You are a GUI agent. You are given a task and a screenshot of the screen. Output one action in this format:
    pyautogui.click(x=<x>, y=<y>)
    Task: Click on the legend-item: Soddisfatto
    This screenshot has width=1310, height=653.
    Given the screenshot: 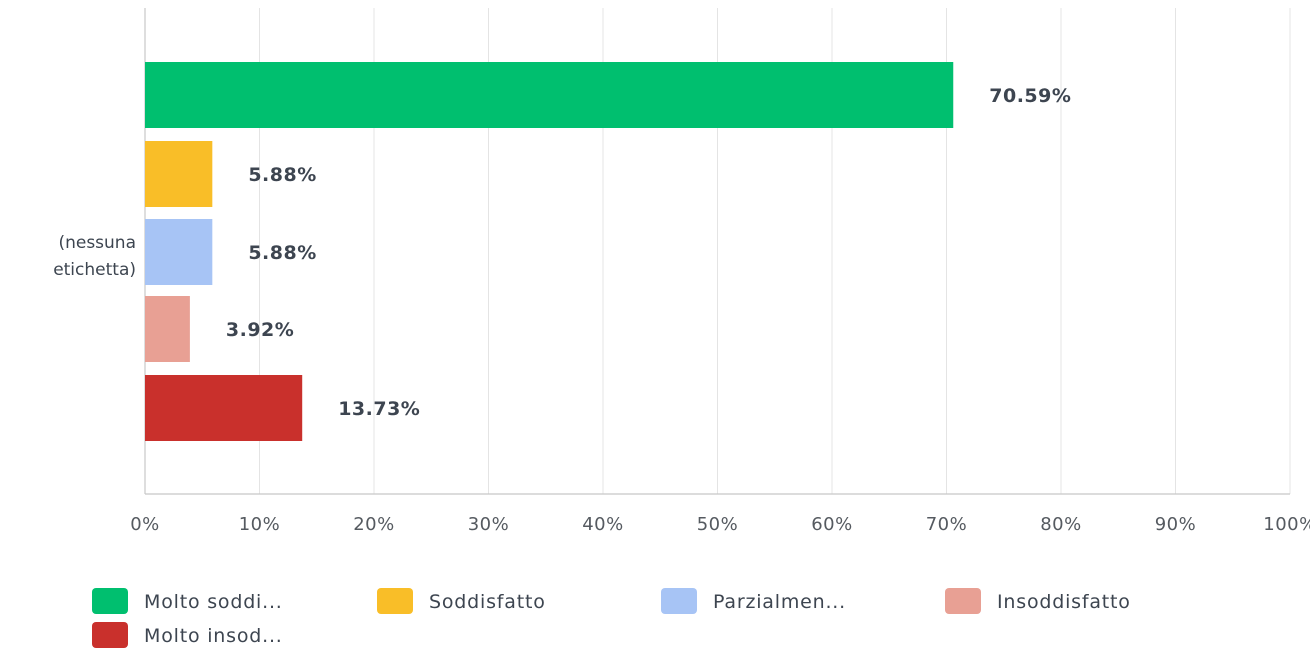 What is the action you would take?
    pyautogui.click(x=461, y=601)
    